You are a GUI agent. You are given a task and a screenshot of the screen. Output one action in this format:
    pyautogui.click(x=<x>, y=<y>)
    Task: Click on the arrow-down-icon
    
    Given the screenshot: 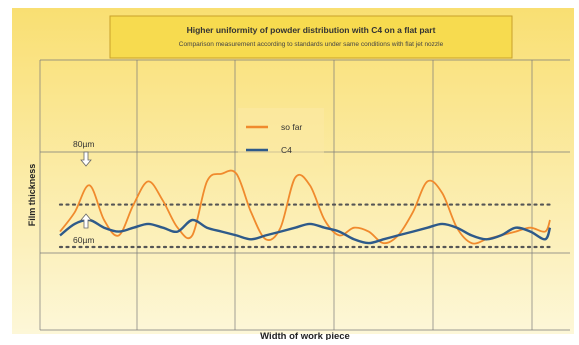 What is the action you would take?
    pyautogui.click(x=86, y=159)
    